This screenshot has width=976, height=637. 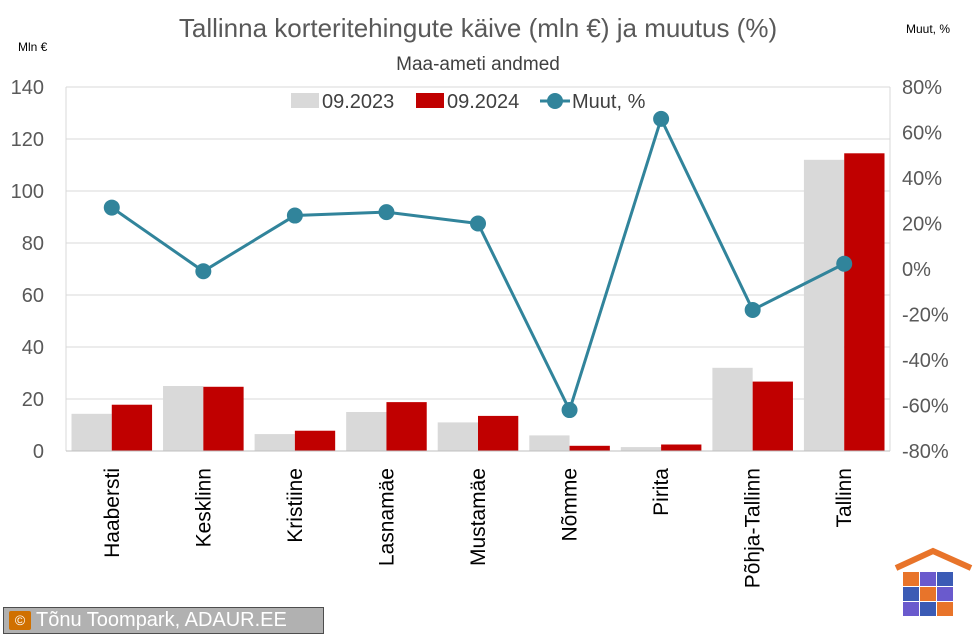 I want to click on category-label: Mustamäe, so click(x=478, y=517).